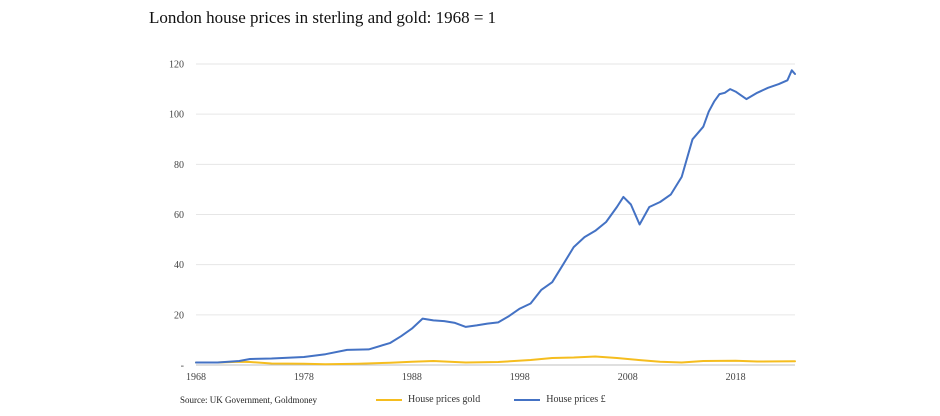 The height and width of the screenshot is (416, 940). I want to click on y-tick-label: 40, so click(179, 265).